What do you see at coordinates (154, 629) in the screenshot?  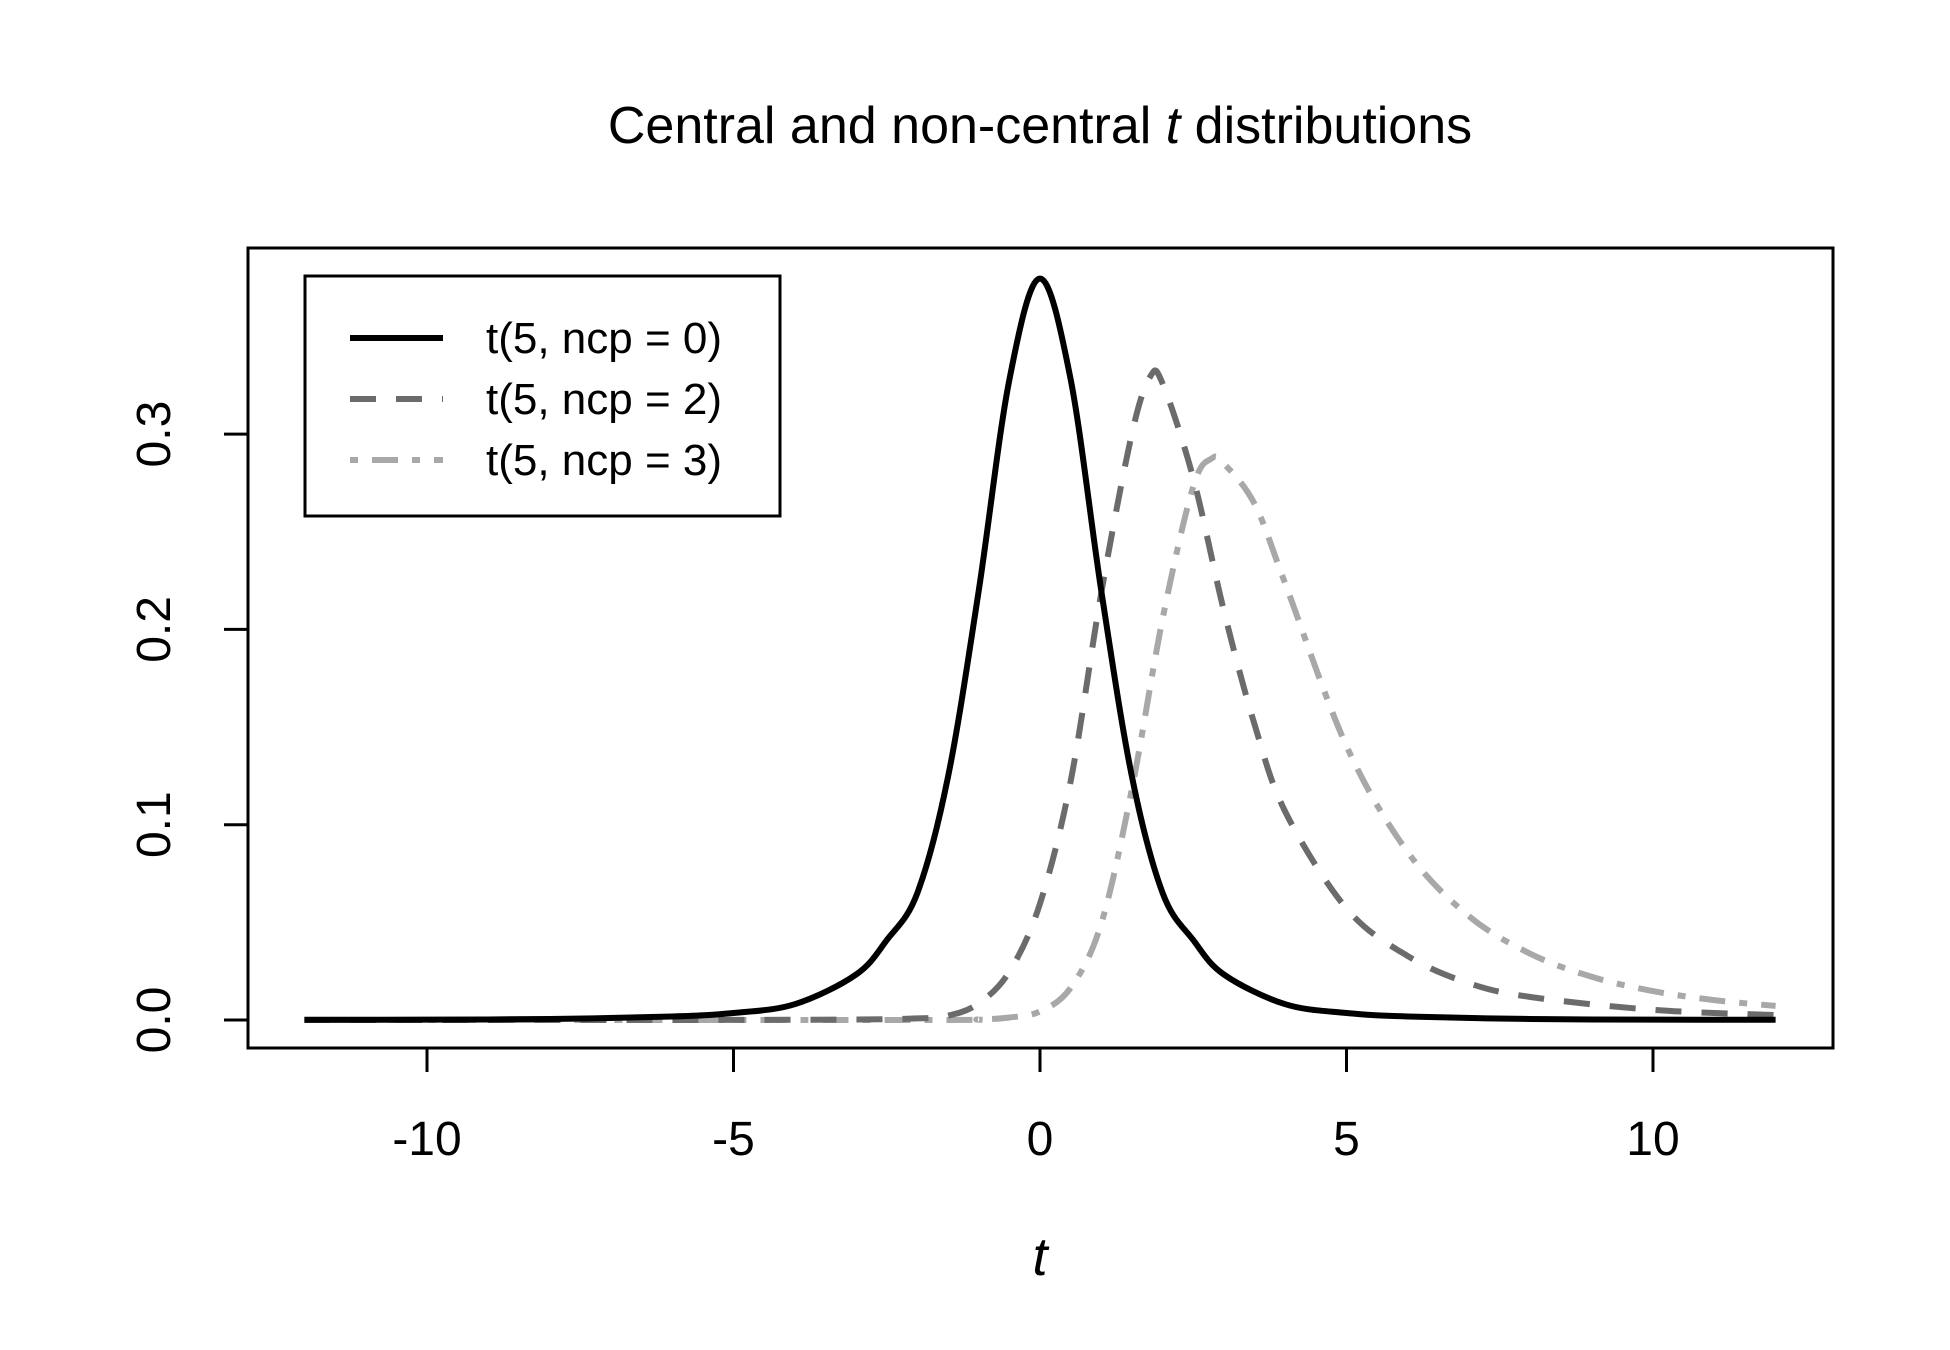 I see `y-tick-label: 0.2` at bounding box center [154, 629].